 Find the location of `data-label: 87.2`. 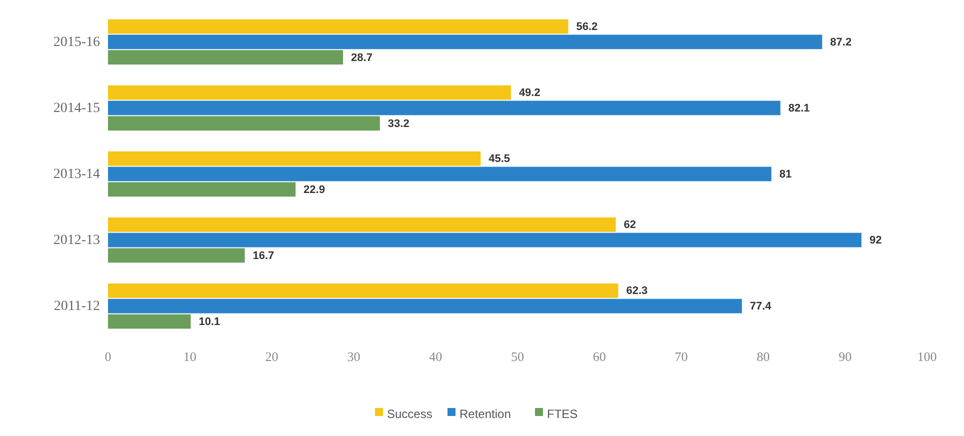

data-label: 87.2 is located at coordinates (841, 42).